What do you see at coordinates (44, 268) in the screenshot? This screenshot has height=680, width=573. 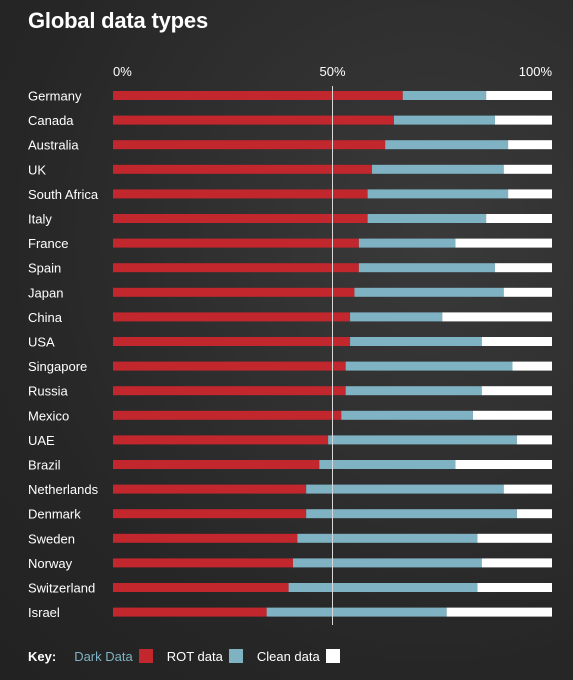 I see `category-label: Spain` at bounding box center [44, 268].